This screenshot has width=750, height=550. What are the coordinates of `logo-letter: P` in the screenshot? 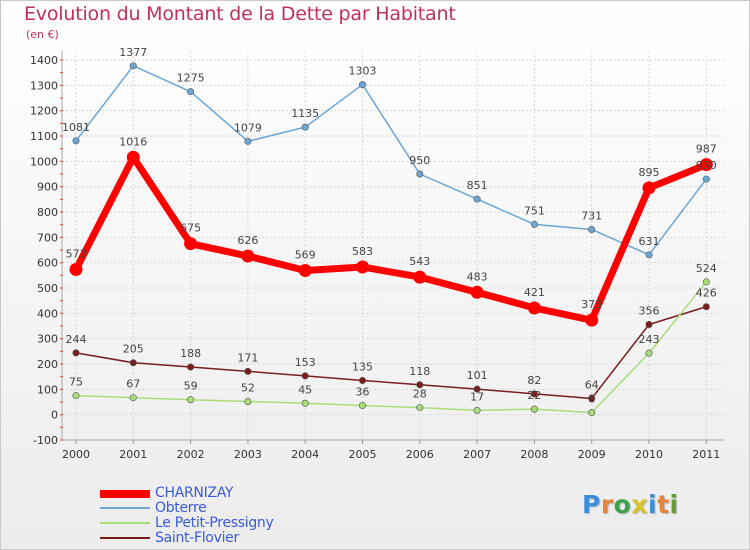 It's located at (591, 504).